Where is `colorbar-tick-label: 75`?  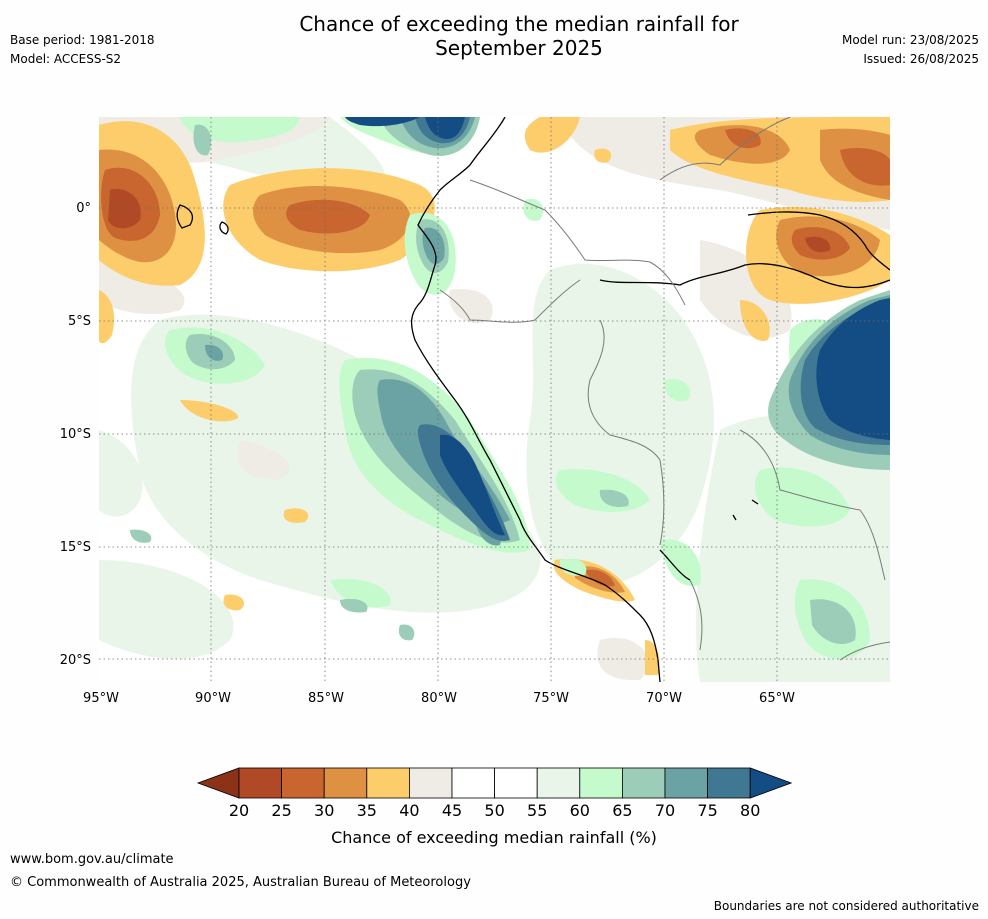
colorbar-tick-label: 75 is located at coordinates (707, 810).